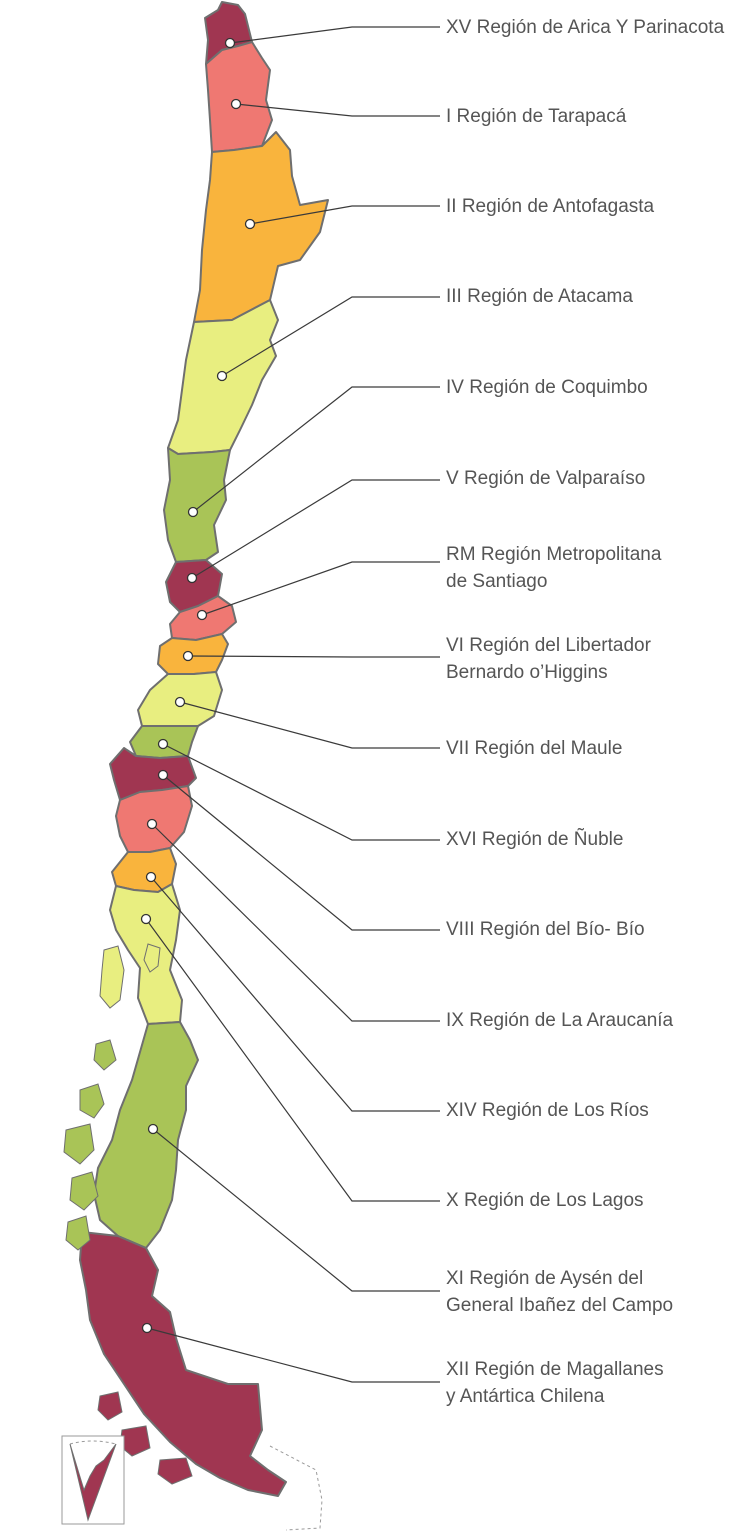 This screenshot has height=1536, width=750. What do you see at coordinates (527, 672) in the screenshot?
I see `region-label-line: Bernardo o’Higgins` at bounding box center [527, 672].